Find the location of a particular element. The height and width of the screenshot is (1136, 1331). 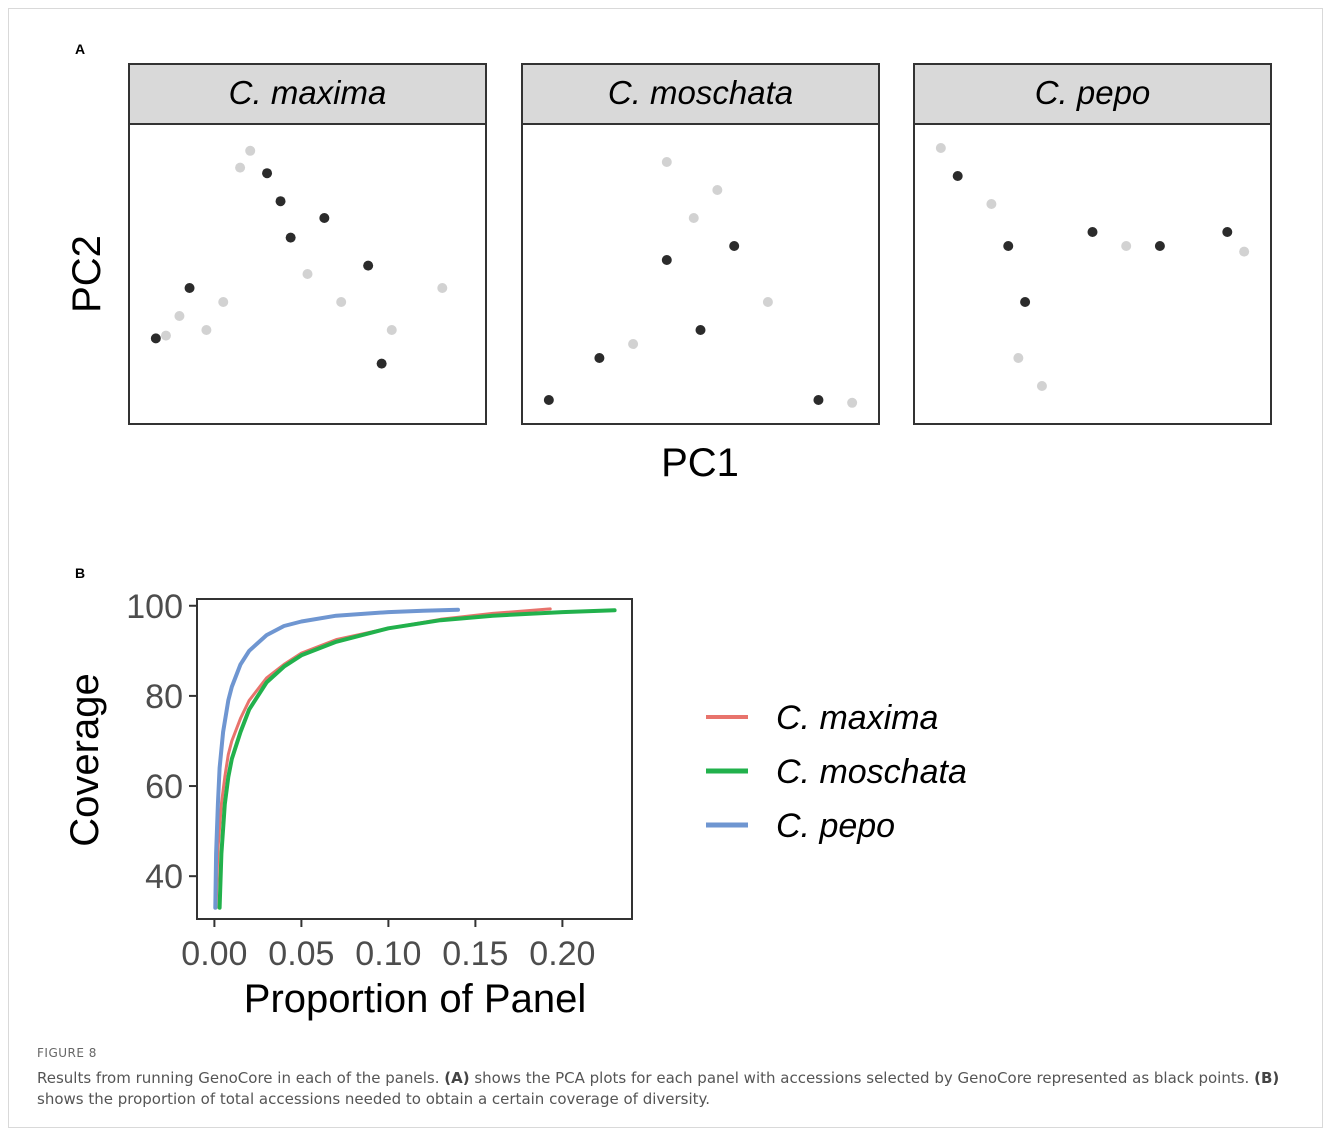

pca-facet: C. pepo is located at coordinates (1092, 244).